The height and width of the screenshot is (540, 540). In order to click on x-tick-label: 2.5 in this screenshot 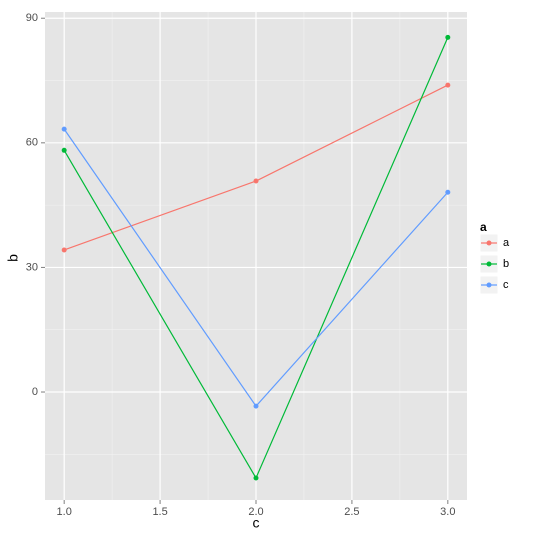, I will do `click(351, 512)`.